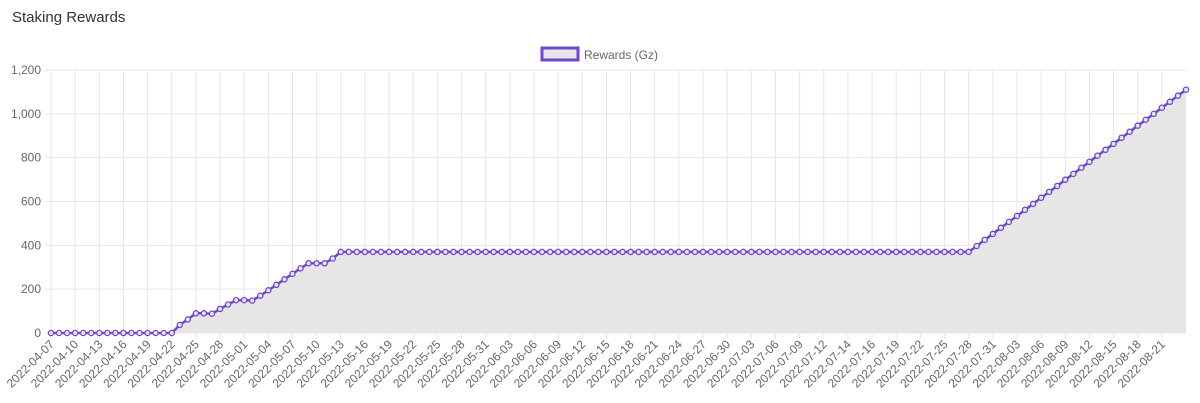 The width and height of the screenshot is (1200, 403). Describe the element at coordinates (31, 245) in the screenshot. I see `y-tick-label: 400` at that location.